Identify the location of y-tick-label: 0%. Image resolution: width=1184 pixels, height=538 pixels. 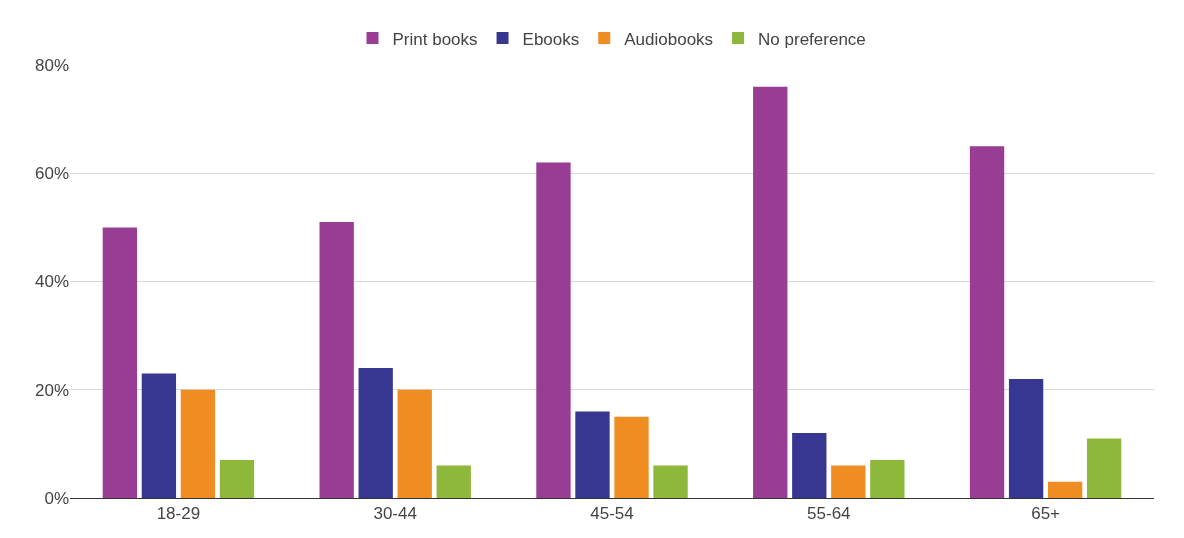
(56, 498).